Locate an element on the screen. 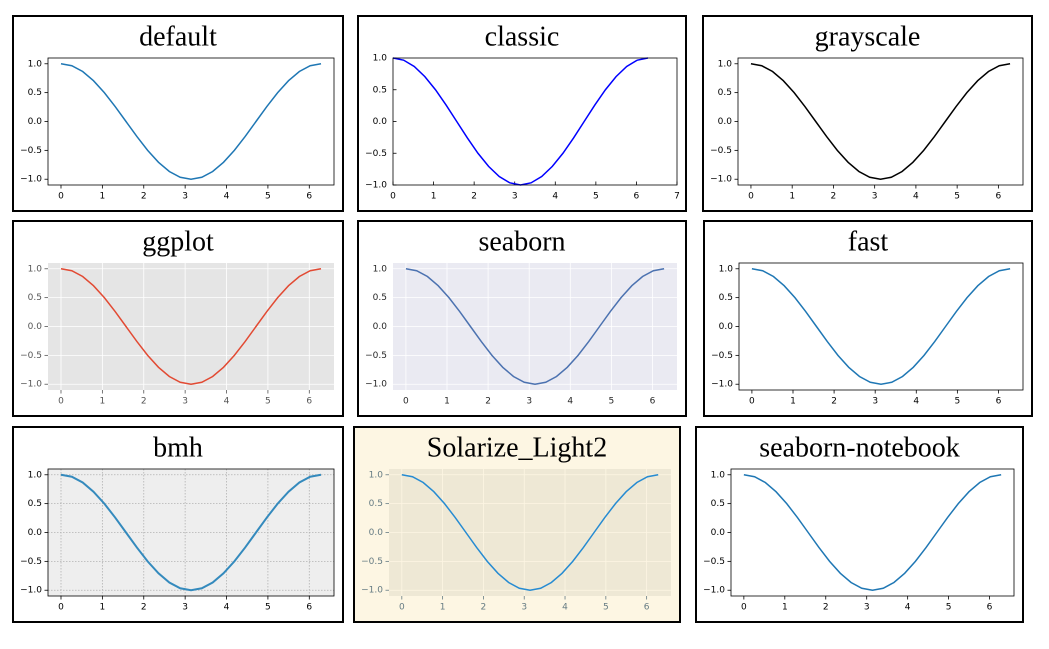 The height and width of the screenshot is (649, 1049). x-tick-label: 7 is located at coordinates (677, 197).